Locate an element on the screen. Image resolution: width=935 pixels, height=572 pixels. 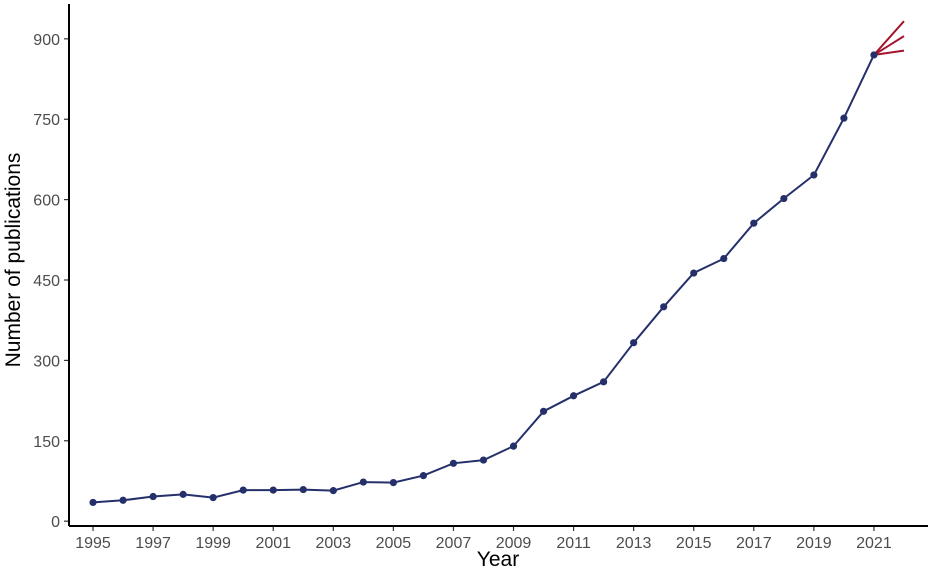
x-tick-label: 2021 is located at coordinates (874, 543).